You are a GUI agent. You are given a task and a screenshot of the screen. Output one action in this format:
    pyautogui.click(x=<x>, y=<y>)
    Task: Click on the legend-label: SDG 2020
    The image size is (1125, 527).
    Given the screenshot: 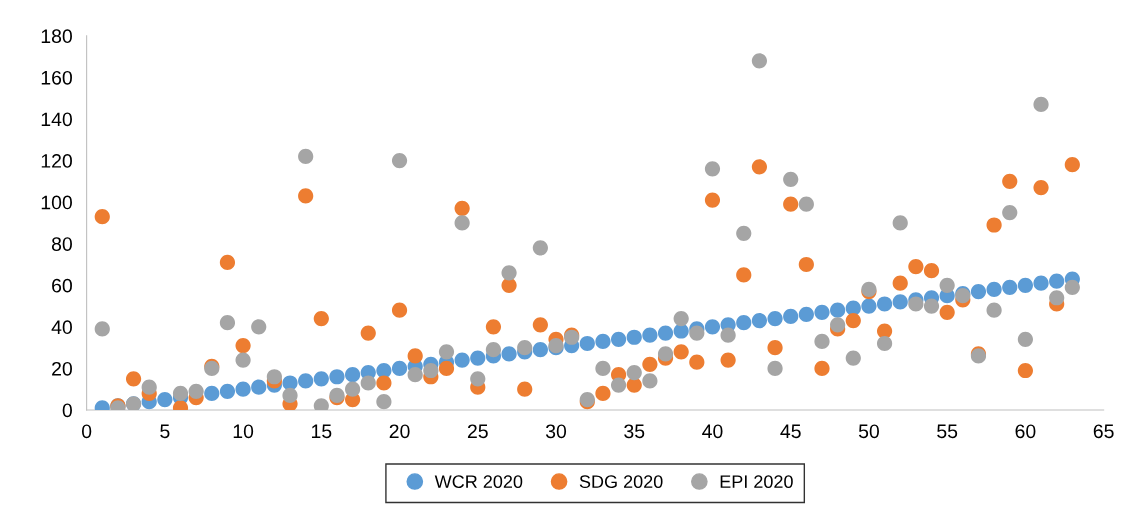 What is the action you would take?
    pyautogui.click(x=621, y=482)
    